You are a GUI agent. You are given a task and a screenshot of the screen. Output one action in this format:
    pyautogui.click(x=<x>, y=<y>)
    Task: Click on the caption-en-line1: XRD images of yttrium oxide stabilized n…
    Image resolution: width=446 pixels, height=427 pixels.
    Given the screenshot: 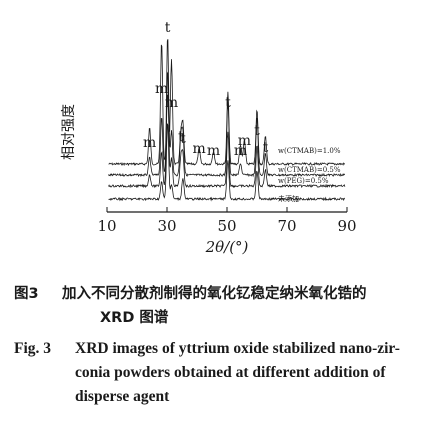 What is the action you would take?
    pyautogui.click(x=237, y=348)
    